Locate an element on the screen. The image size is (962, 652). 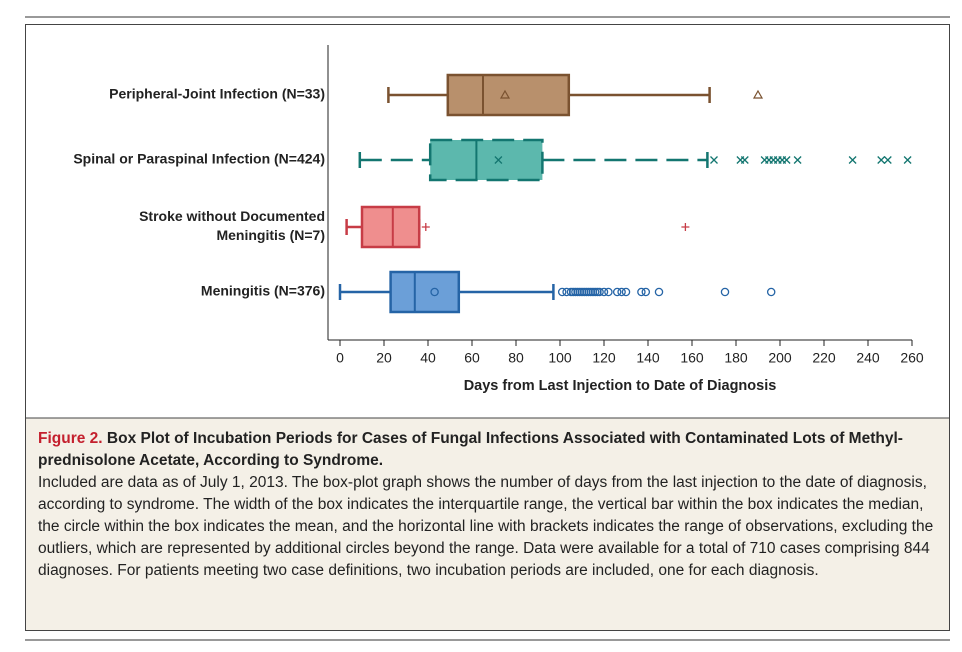
x-tick-label: 0 is located at coordinates (340, 358).